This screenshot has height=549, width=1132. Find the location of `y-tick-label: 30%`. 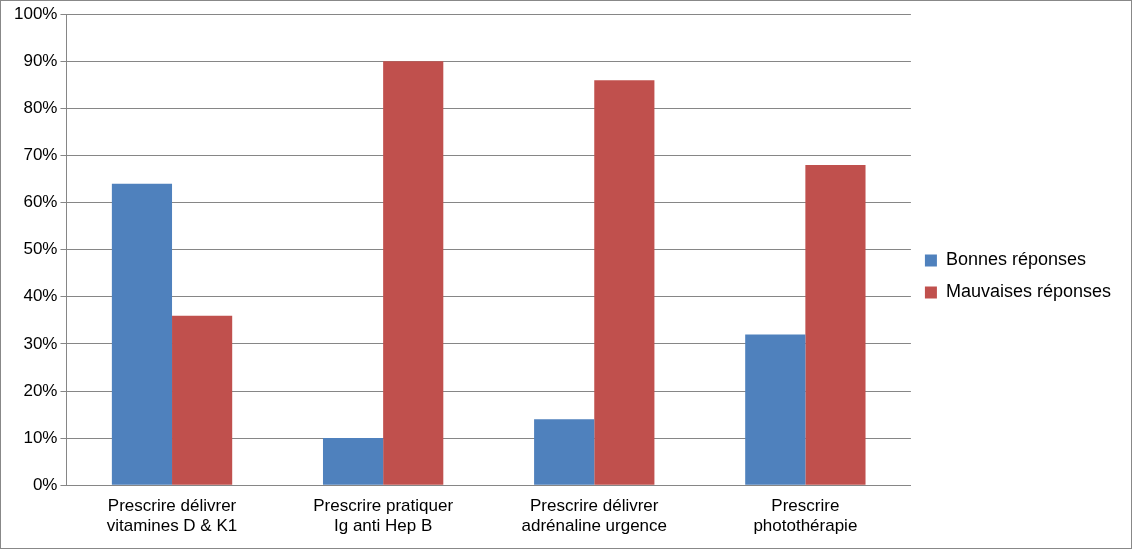

y-tick-label: 30% is located at coordinates (40, 343).